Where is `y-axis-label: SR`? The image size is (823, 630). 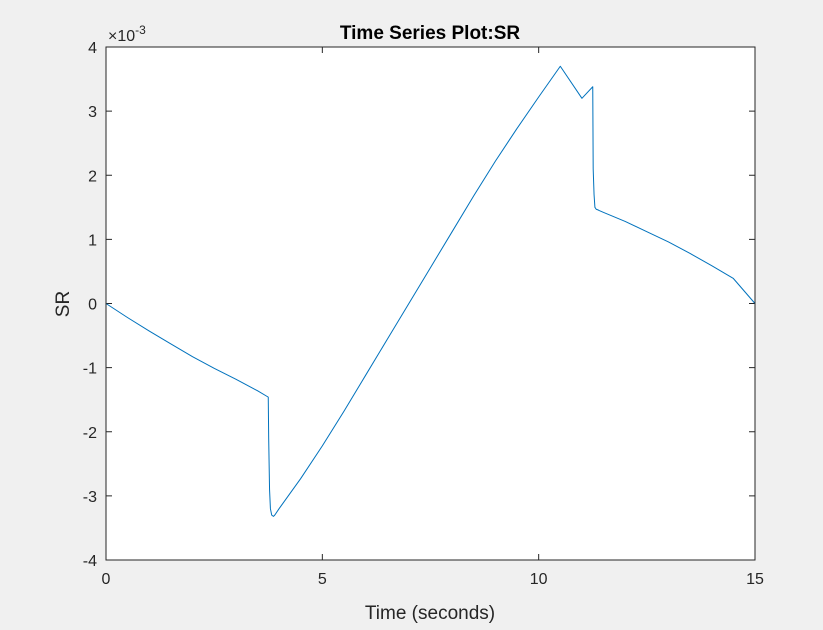
y-axis-label: SR is located at coordinates (63, 304).